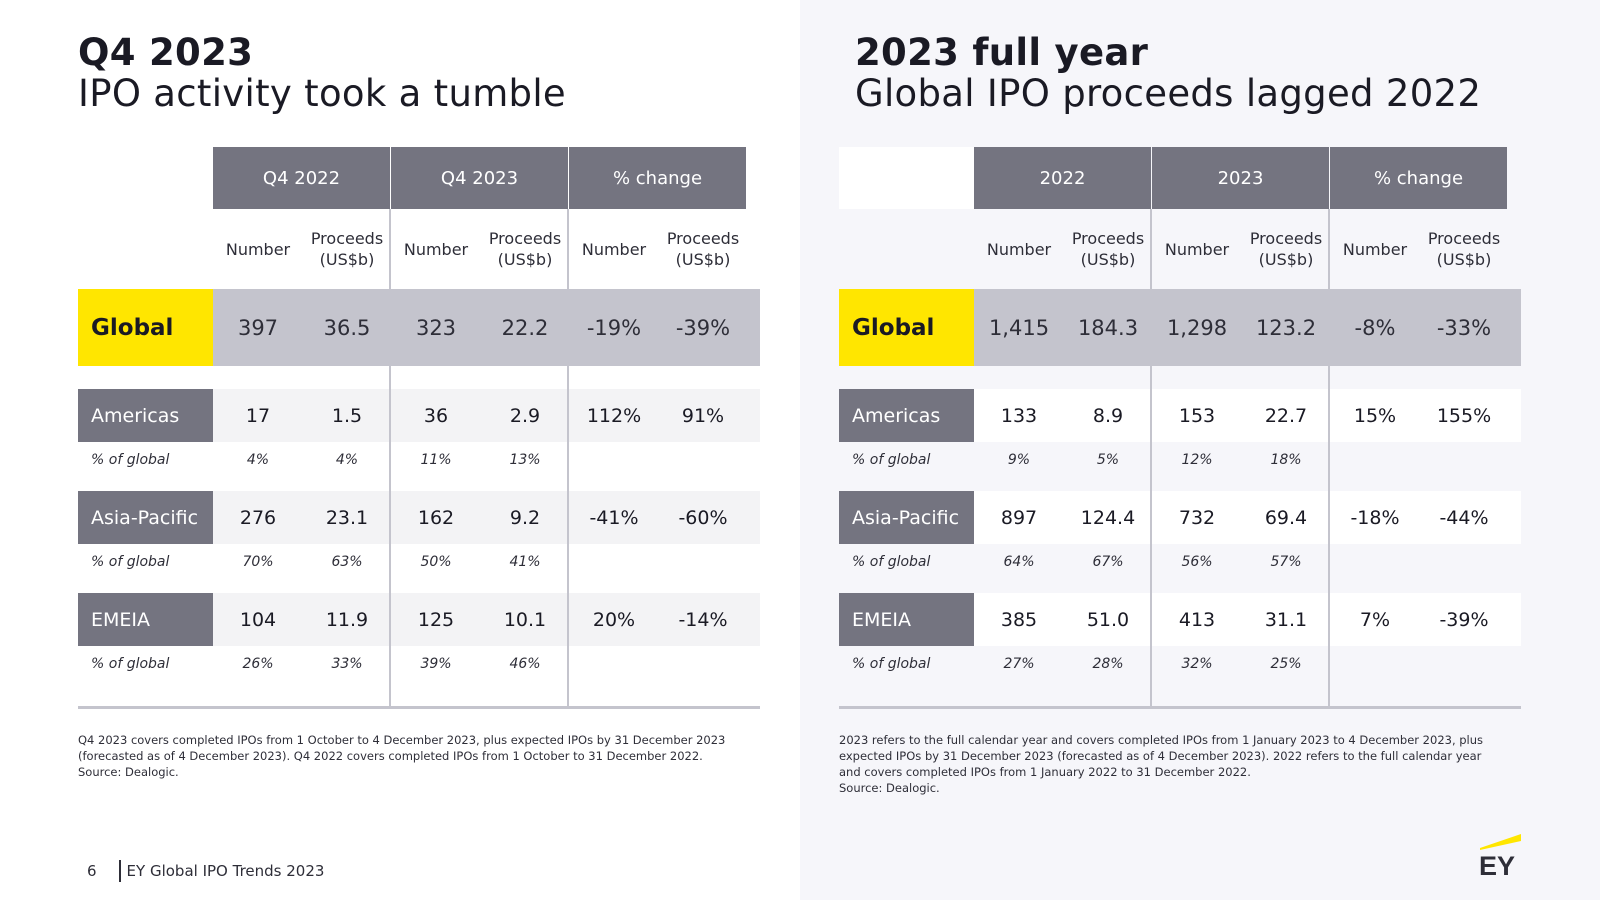  What do you see at coordinates (1375, 327) in the screenshot?
I see `global-cell: -8%` at bounding box center [1375, 327].